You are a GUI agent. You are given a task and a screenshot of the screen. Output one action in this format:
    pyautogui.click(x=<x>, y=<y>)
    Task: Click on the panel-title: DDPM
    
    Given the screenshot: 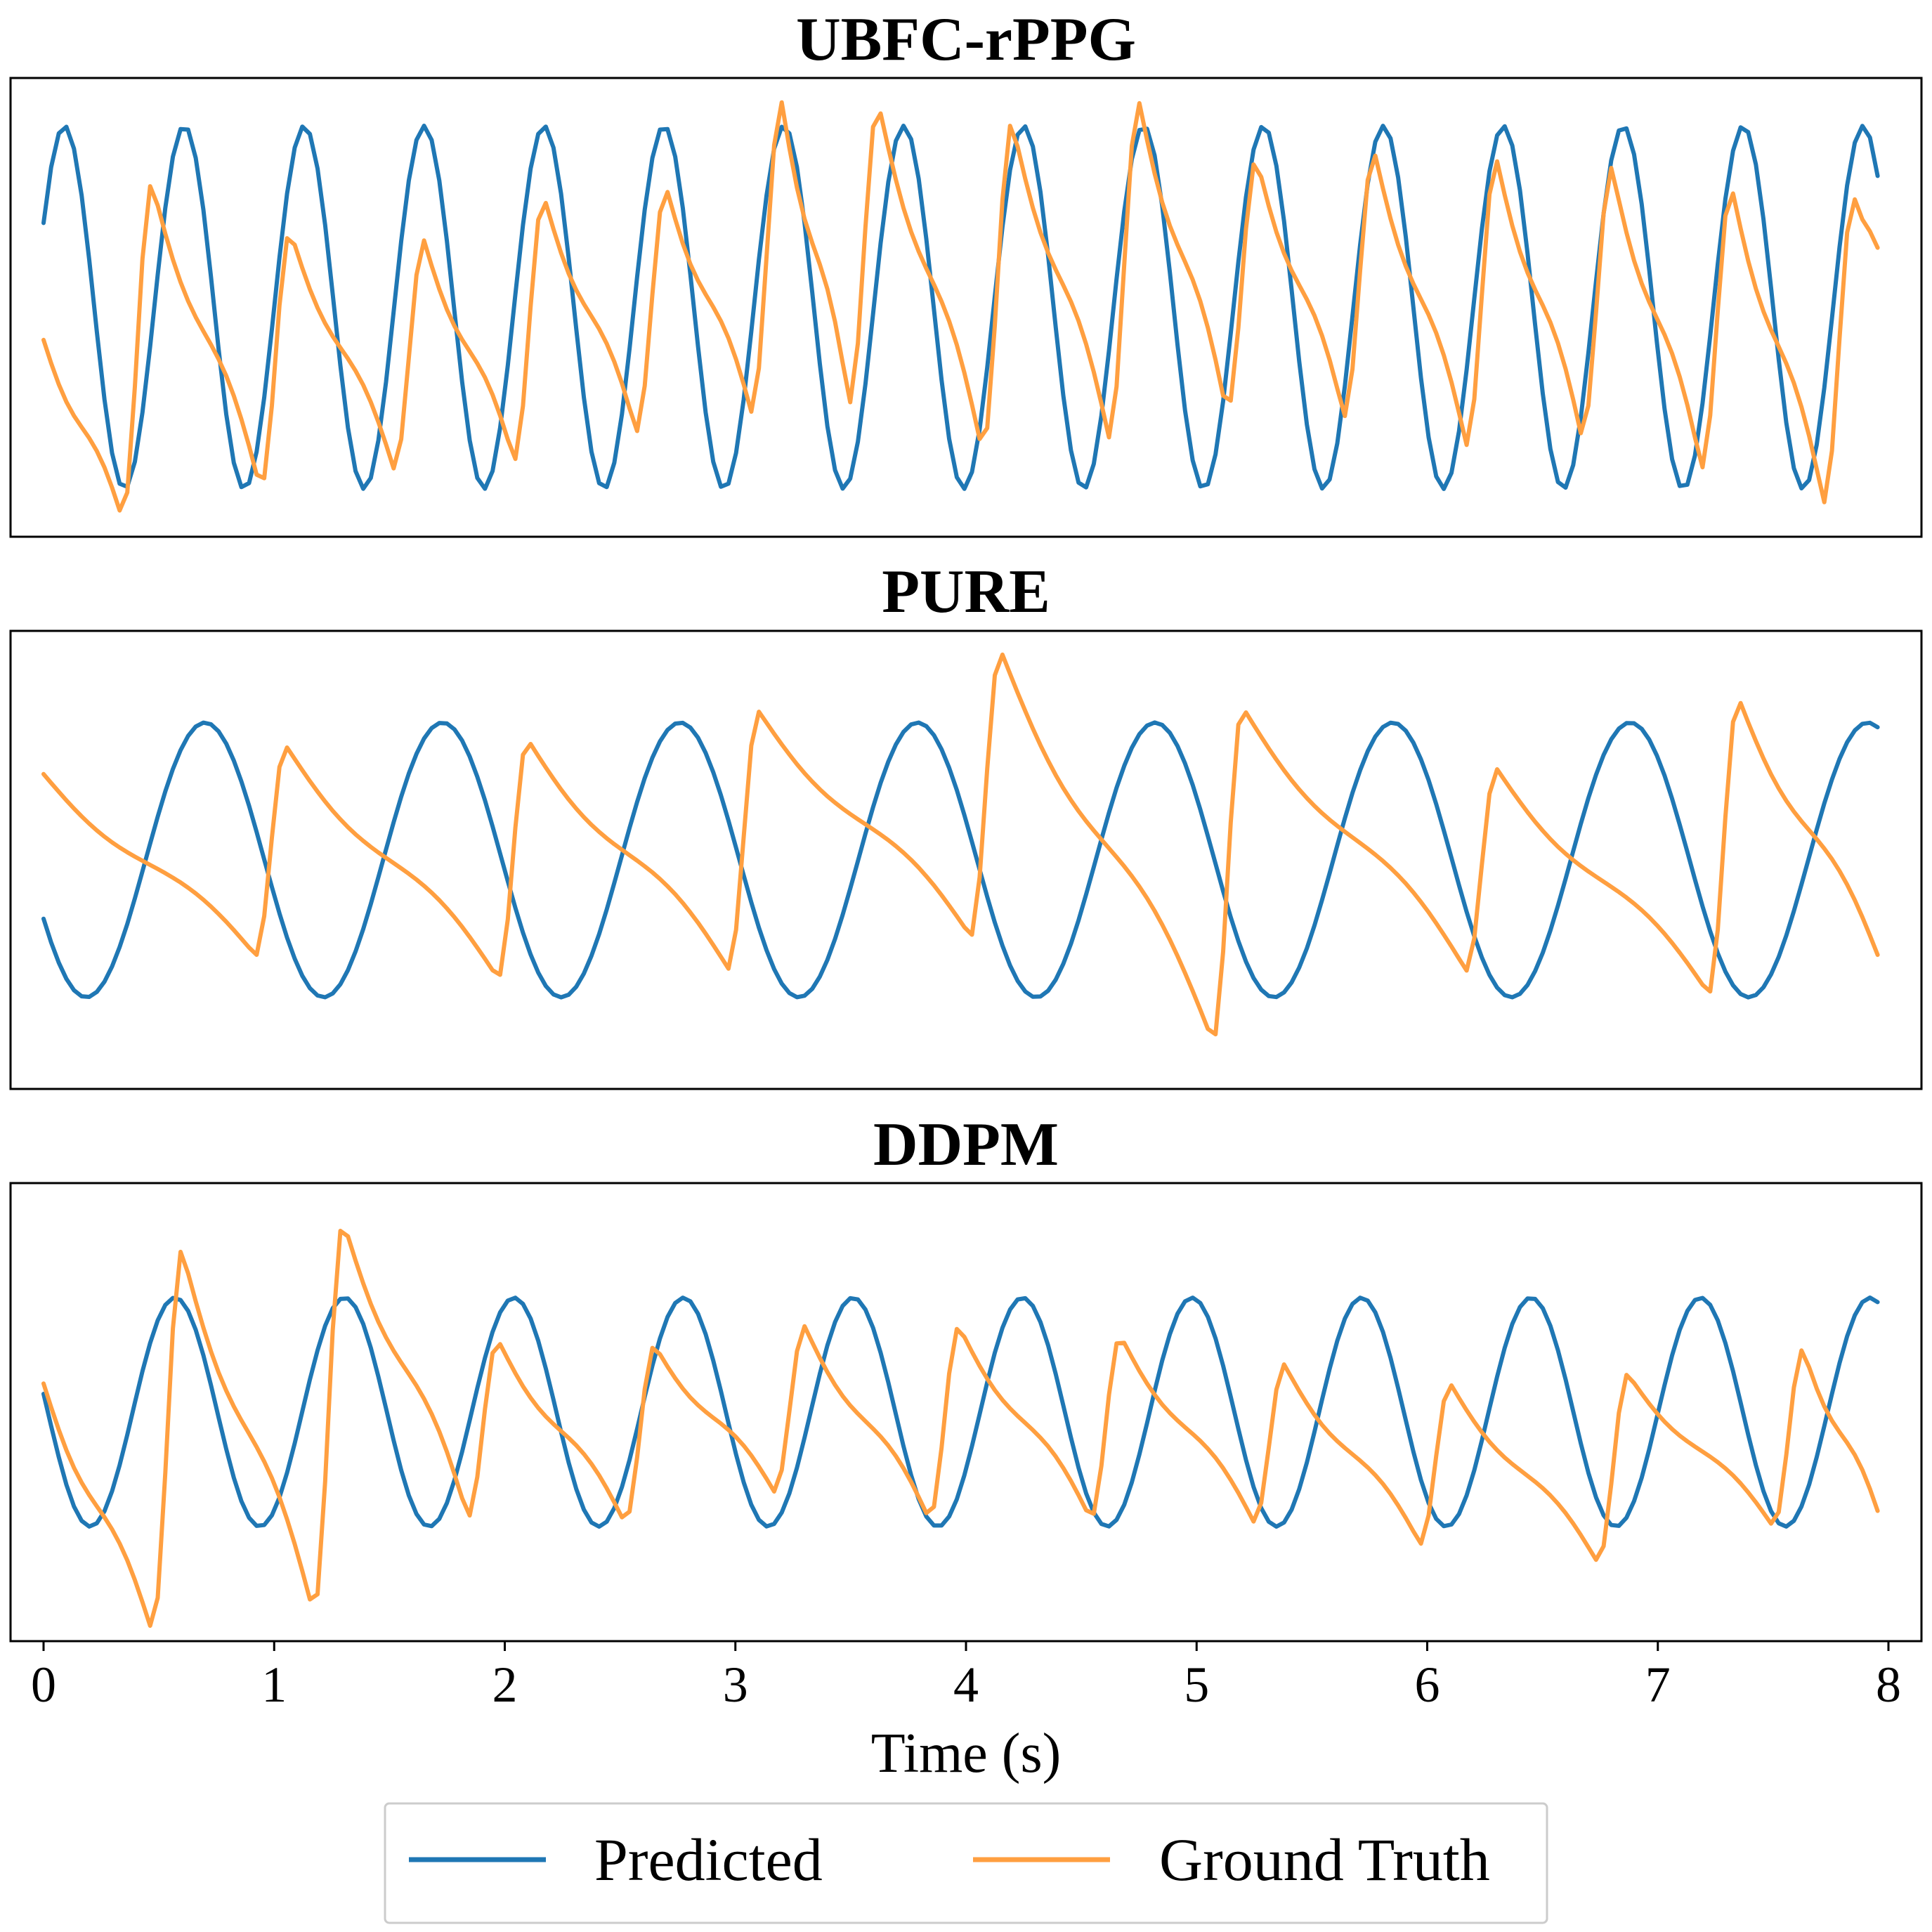 What is the action you would take?
    pyautogui.click(x=966, y=1145)
    